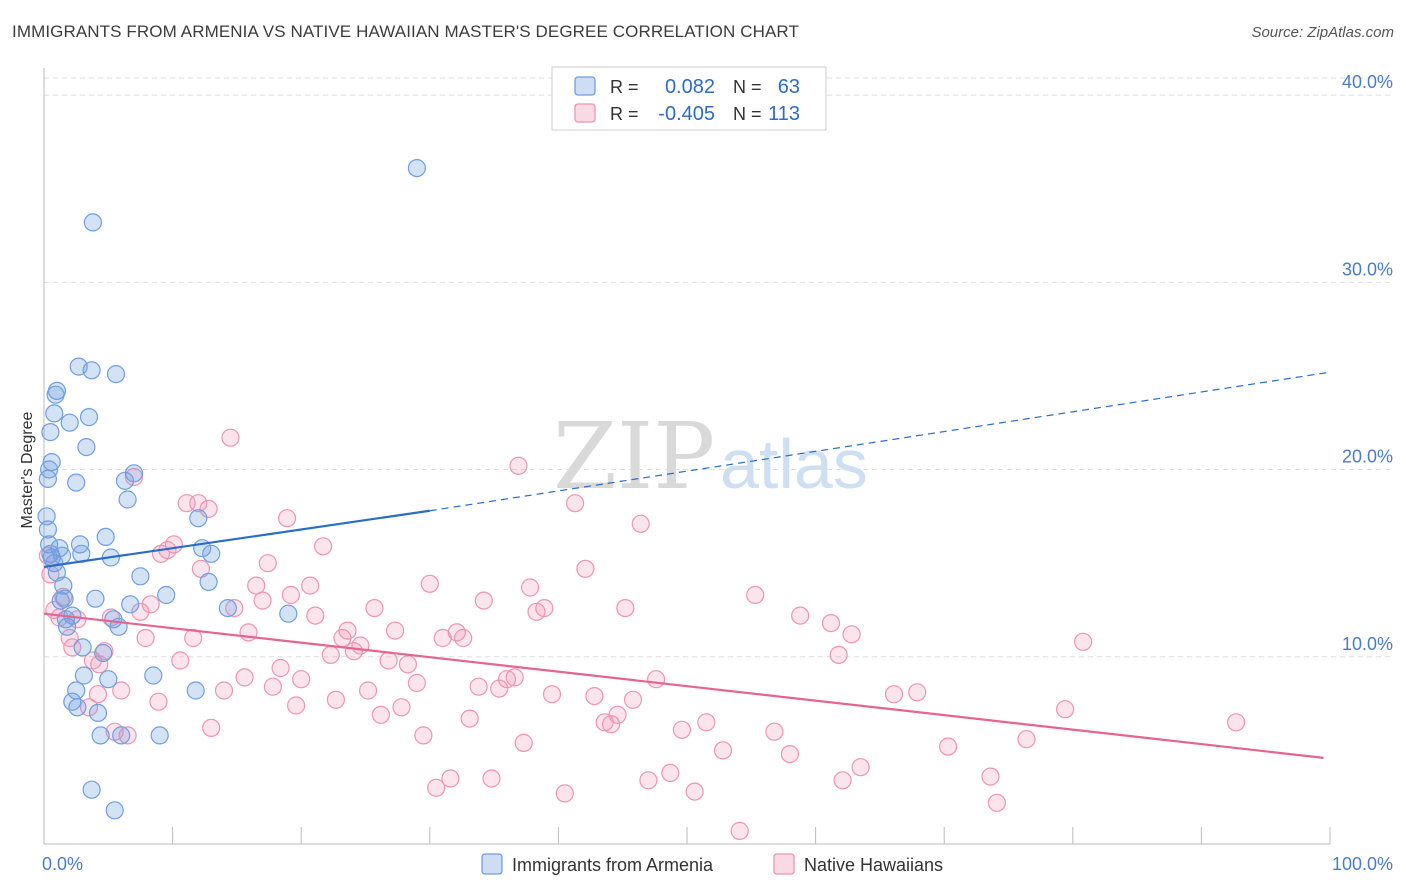 The width and height of the screenshot is (1406, 892). I want to click on stats-n-label-blue: N =, so click(747, 87).